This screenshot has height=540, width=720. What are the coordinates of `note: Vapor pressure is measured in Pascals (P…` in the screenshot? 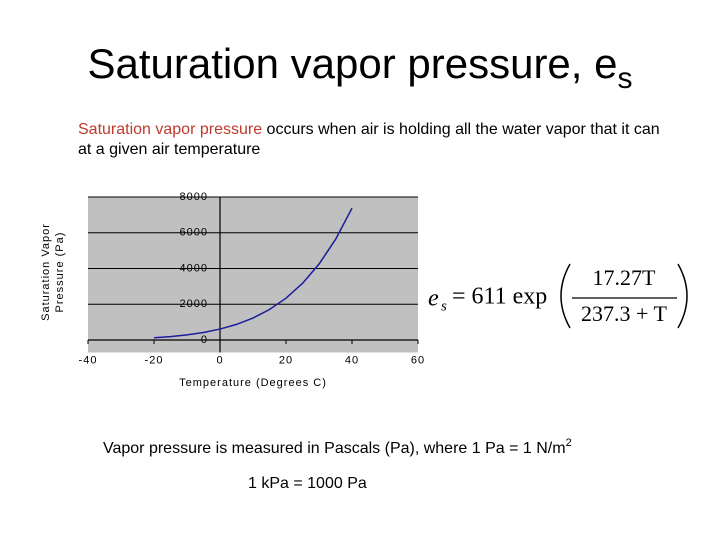 It's located at (337, 447).